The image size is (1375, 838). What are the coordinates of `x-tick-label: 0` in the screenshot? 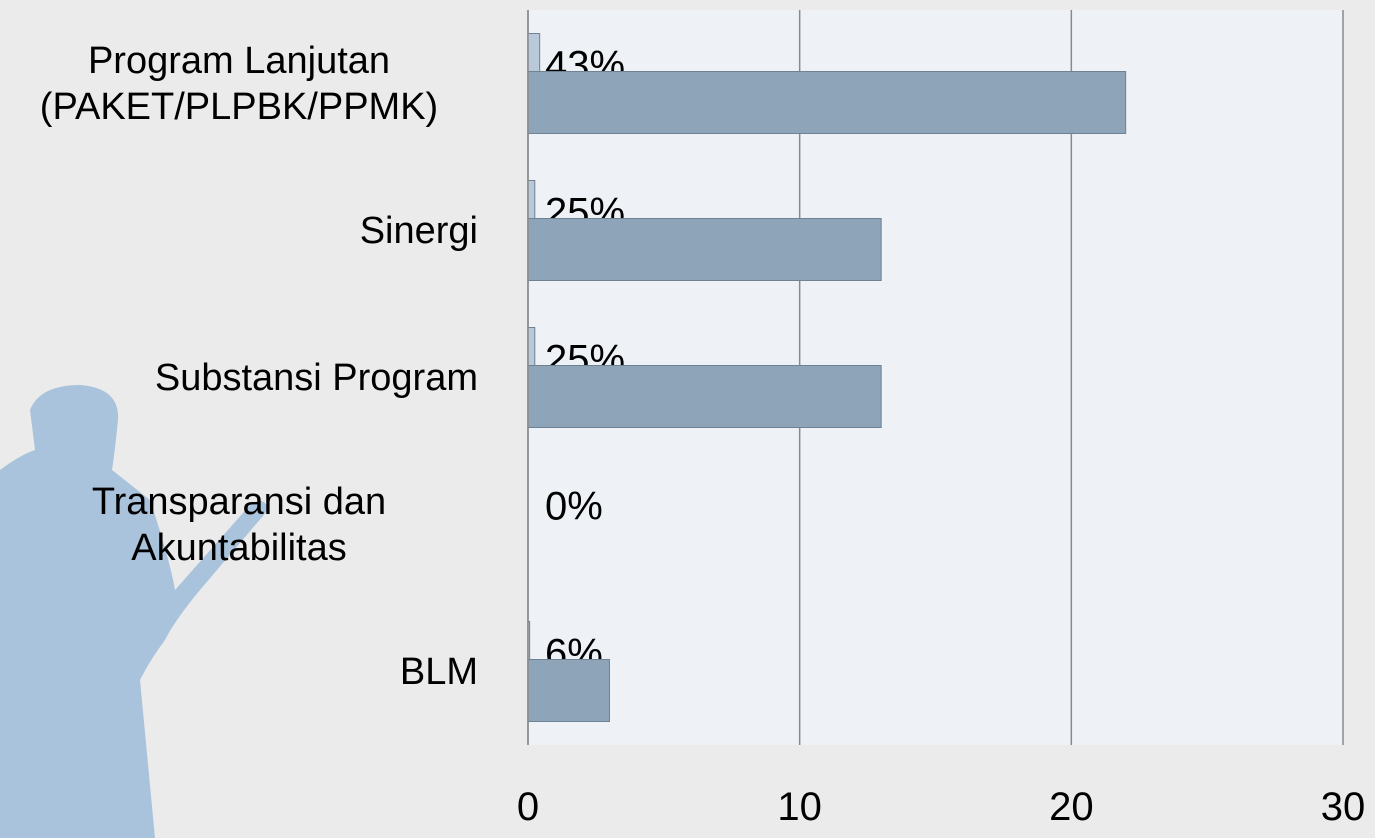 It's located at (528, 807).